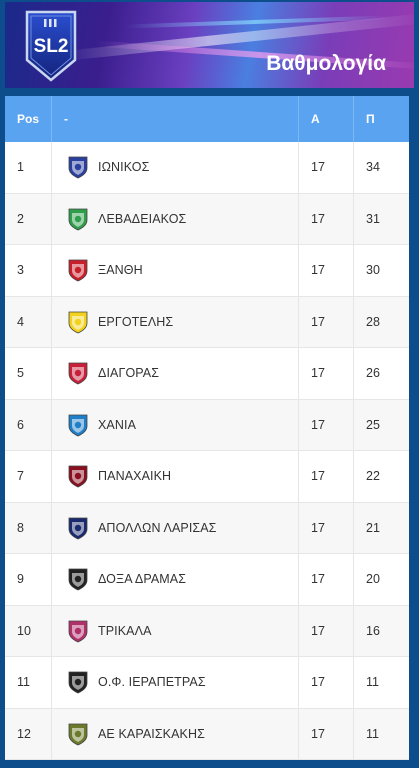  I want to click on team-name: ΧΑΝΙΑ, so click(117, 424).